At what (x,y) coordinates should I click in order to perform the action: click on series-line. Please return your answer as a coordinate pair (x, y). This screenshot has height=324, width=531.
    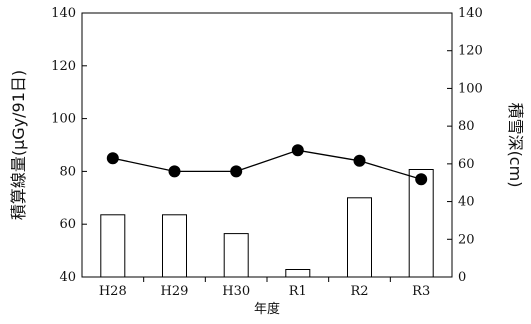
    Looking at the image, I should click on (267, 164).